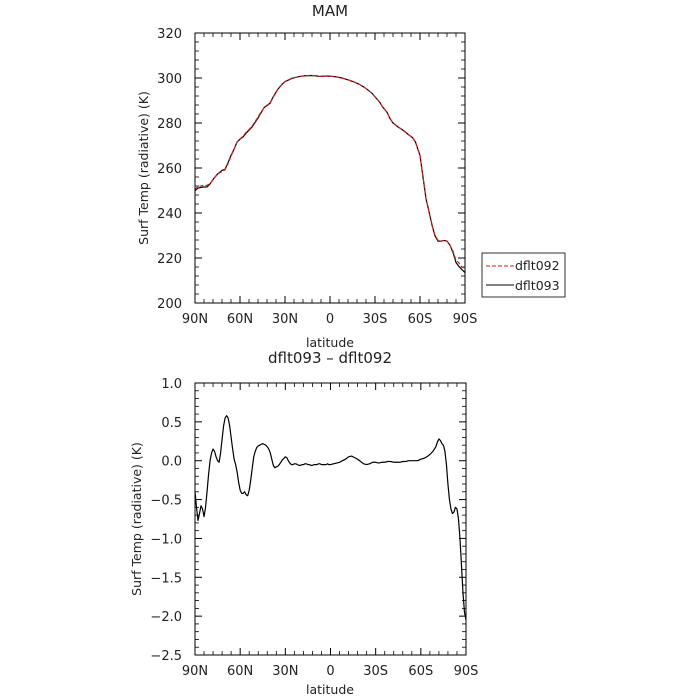 This screenshot has width=700, height=700. I want to click on series-line-dflt092, so click(330, 171).